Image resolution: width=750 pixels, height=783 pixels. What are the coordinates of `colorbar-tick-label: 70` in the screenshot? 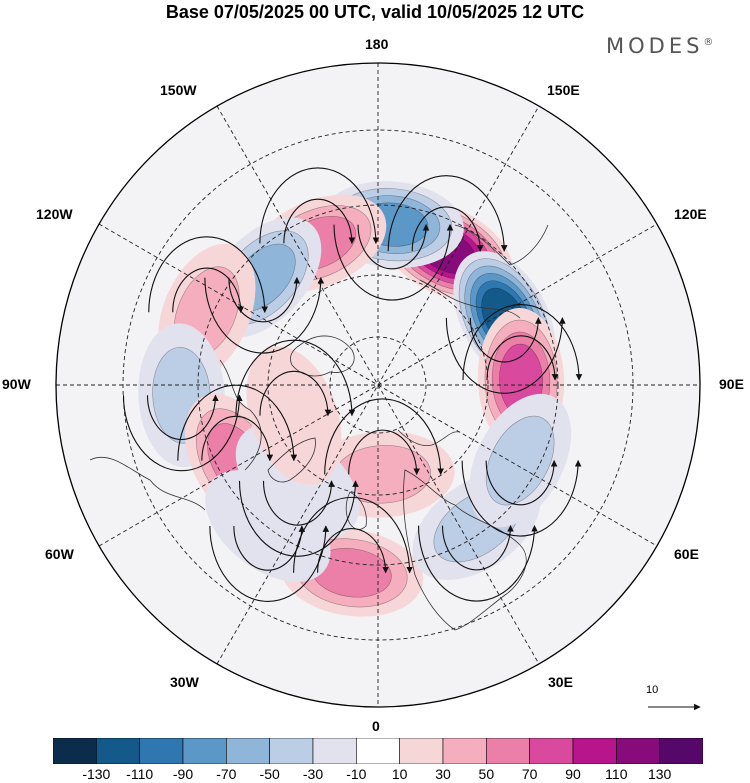 It's located at (529, 774).